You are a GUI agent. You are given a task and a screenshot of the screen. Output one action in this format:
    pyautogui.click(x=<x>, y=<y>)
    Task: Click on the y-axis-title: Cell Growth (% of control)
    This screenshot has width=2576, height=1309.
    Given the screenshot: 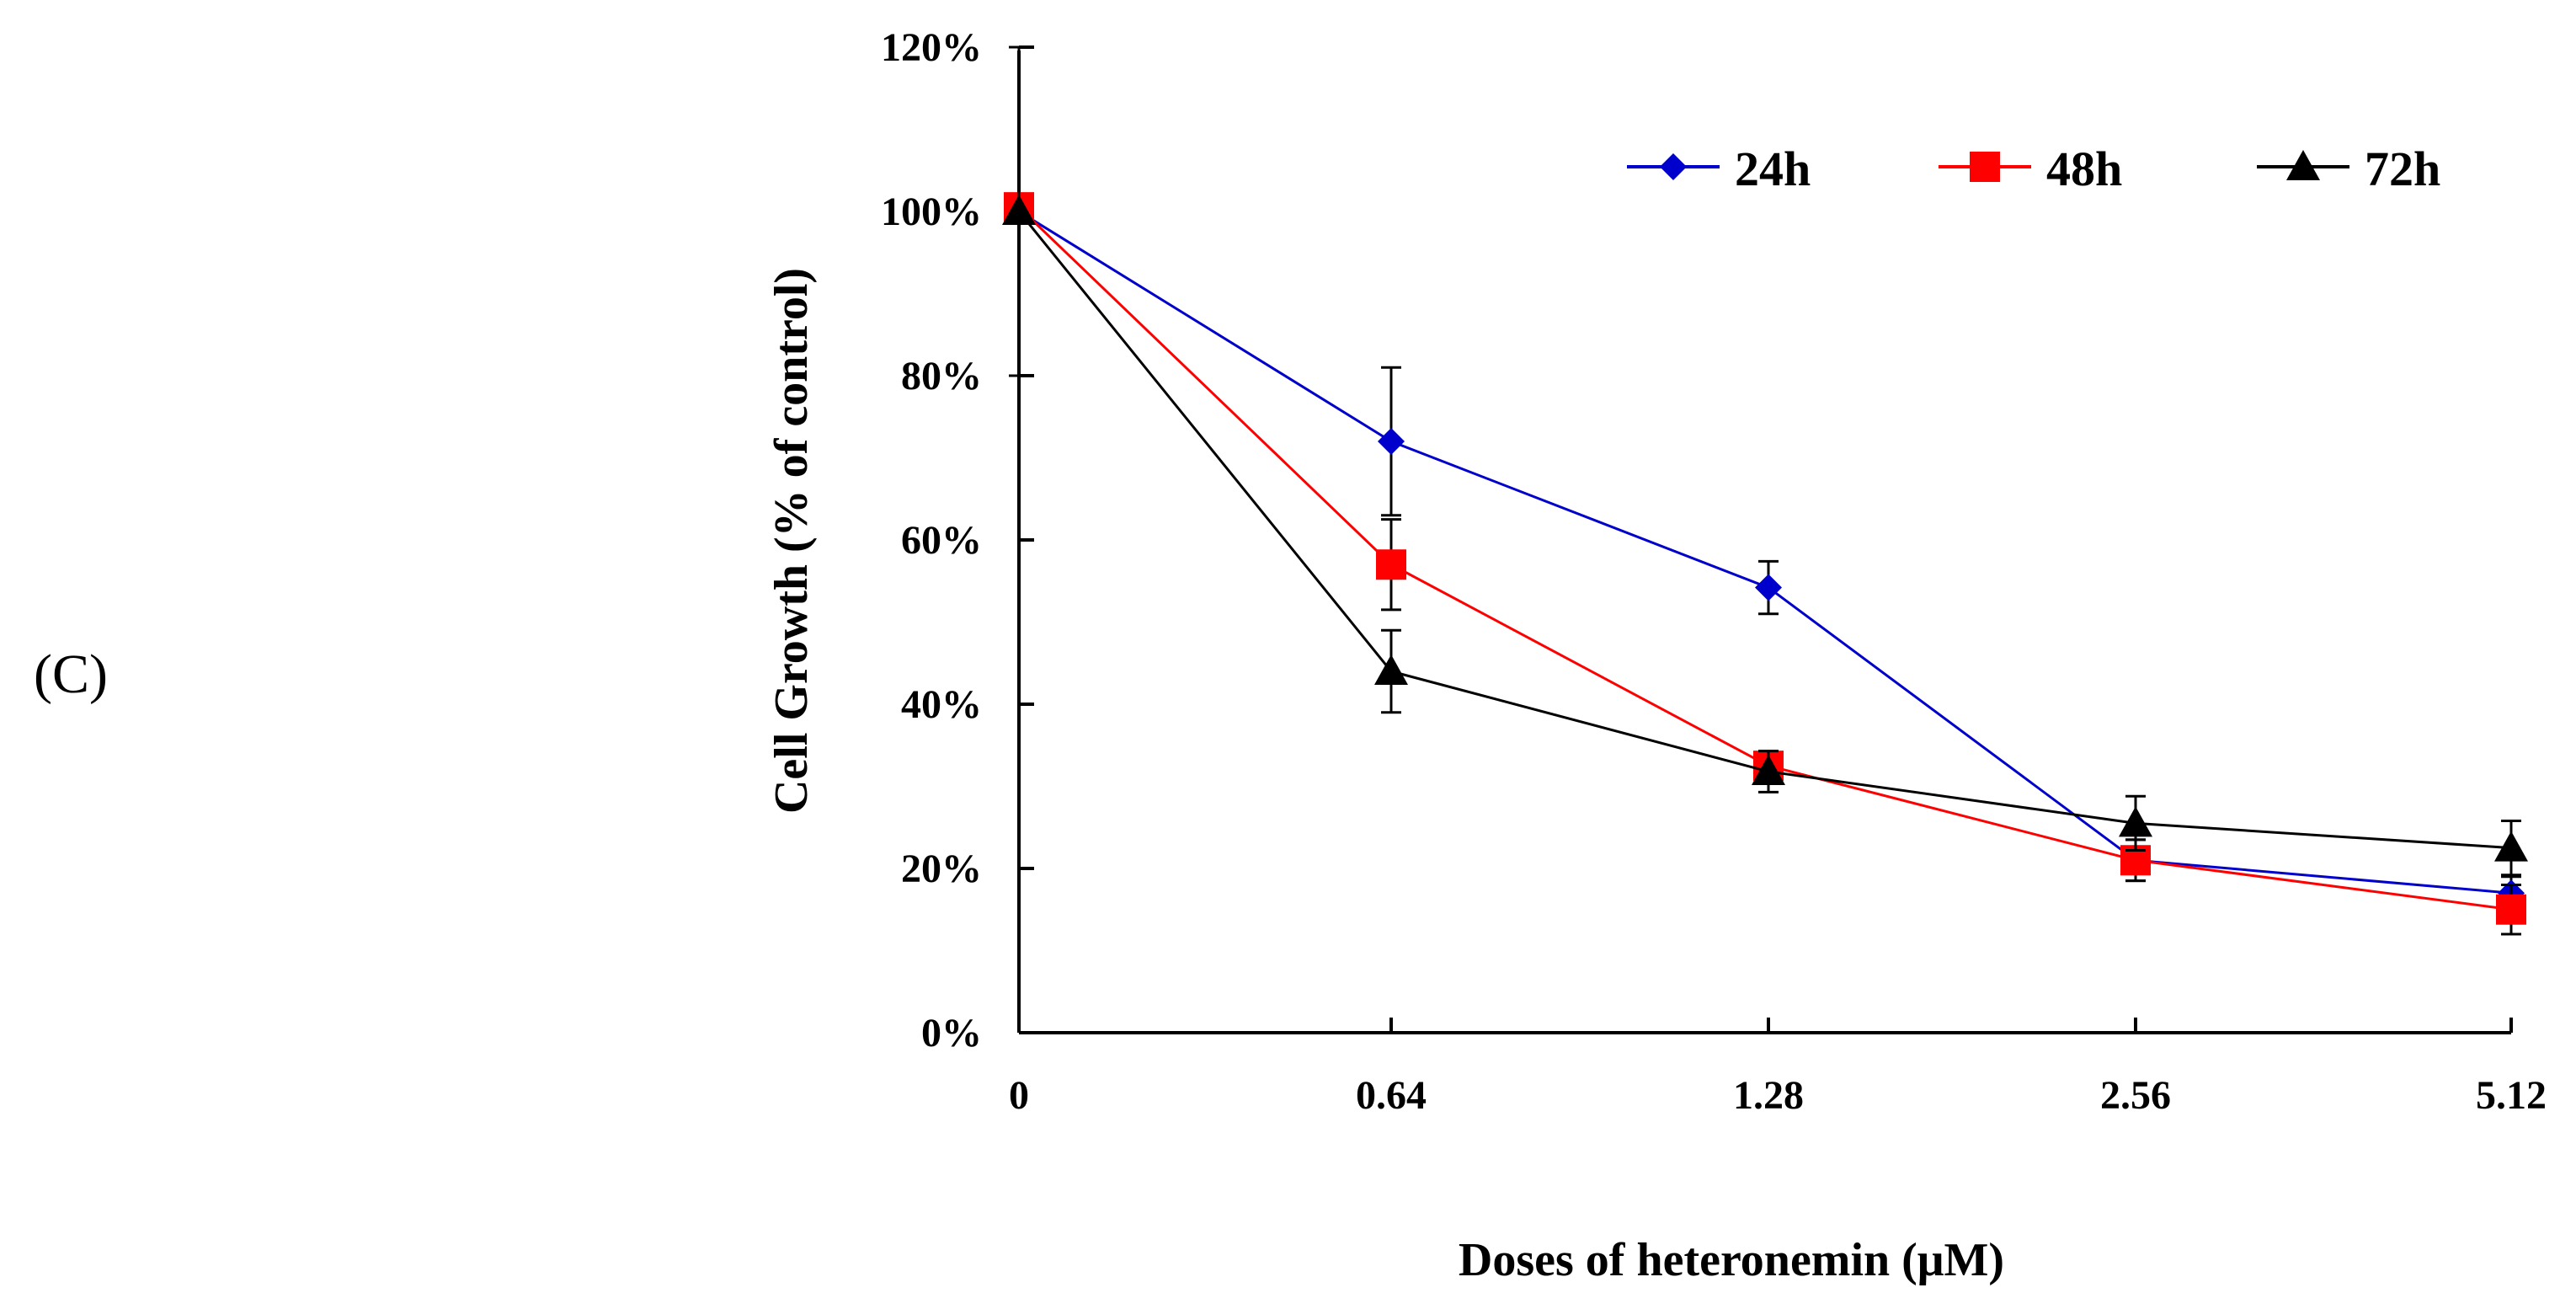 What is the action you would take?
    pyautogui.click(x=791, y=541)
    